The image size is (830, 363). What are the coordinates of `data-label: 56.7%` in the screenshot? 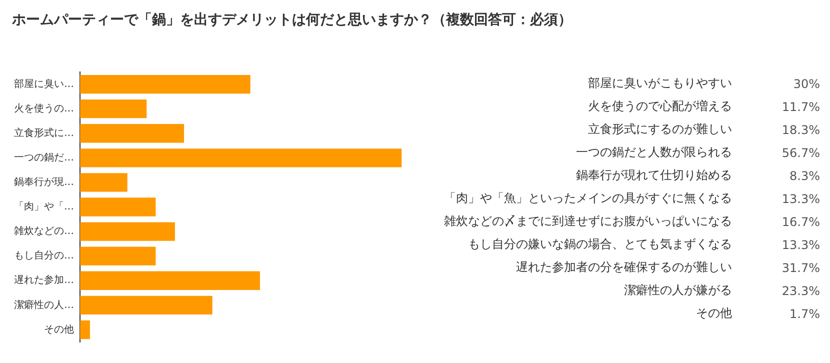 It's located at (800, 153).